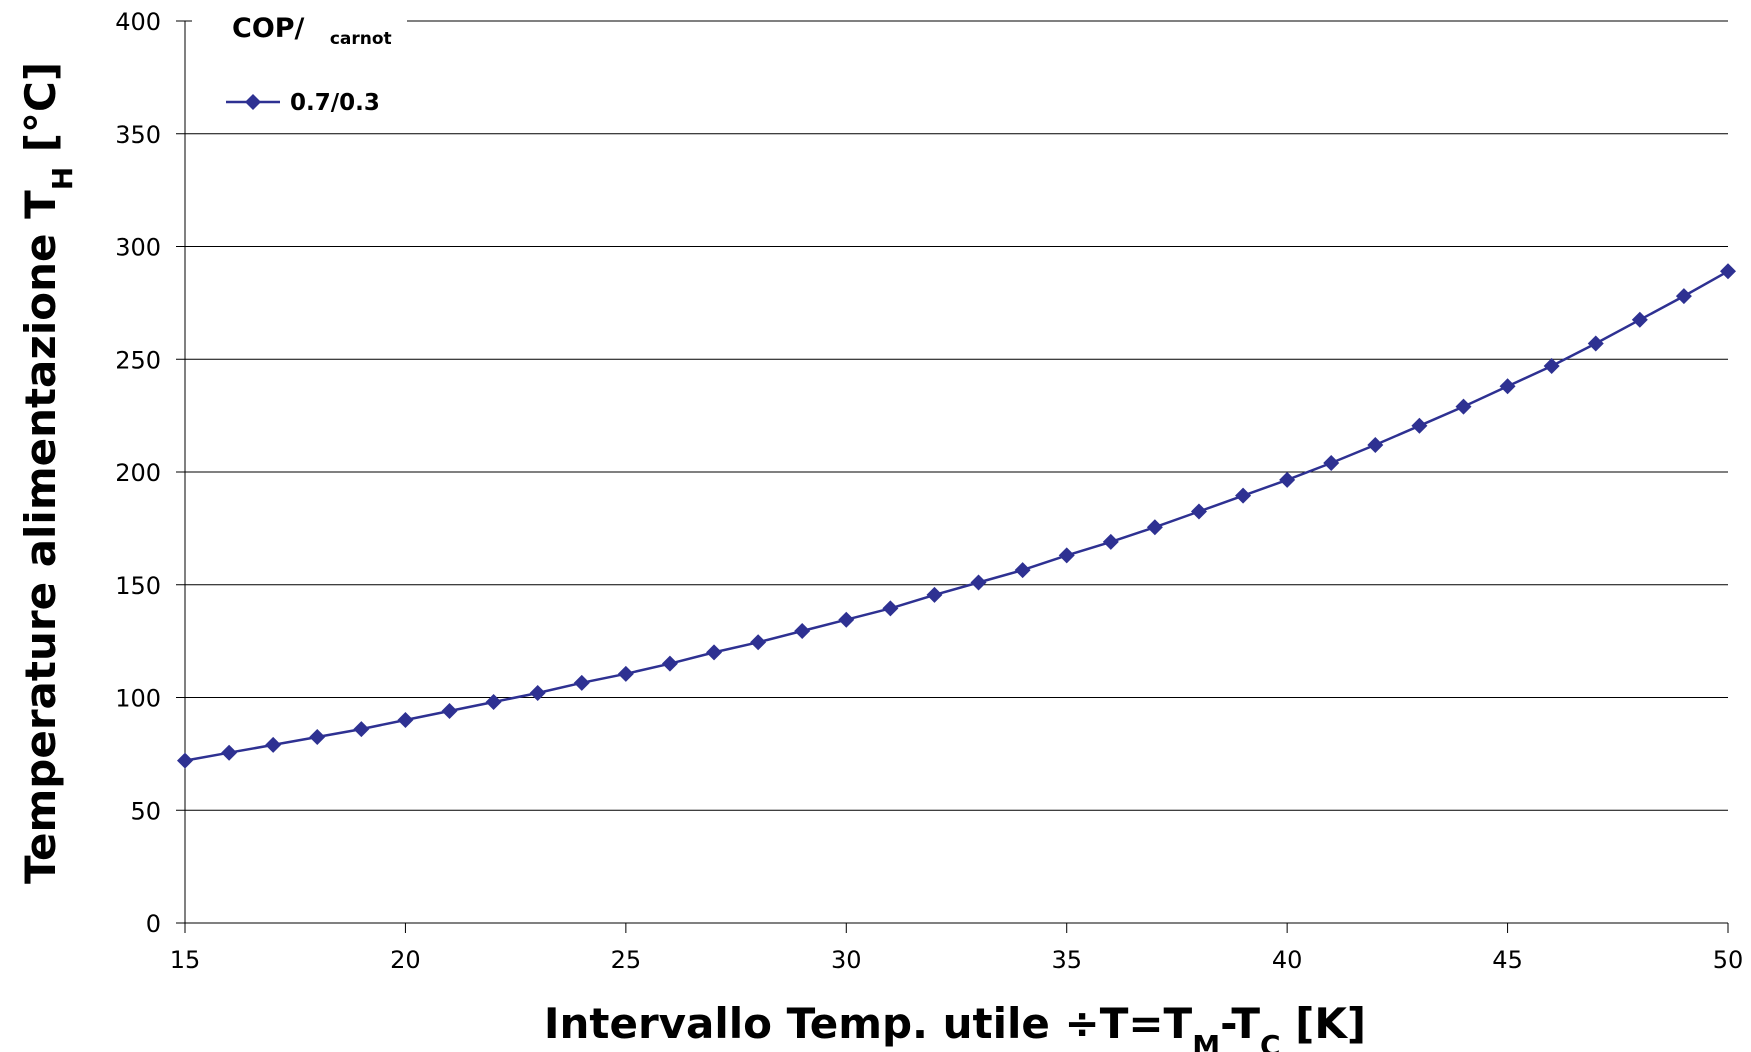  Describe the element at coordinates (957, 960) in the screenshot. I see `x-tick-labels: 15 20 25 30 35 40 45 50` at that location.